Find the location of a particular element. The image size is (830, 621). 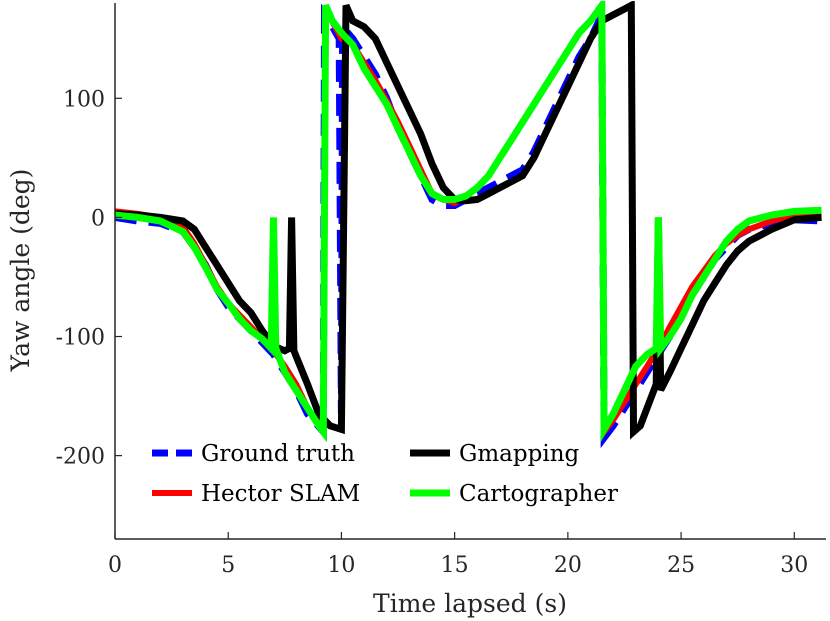

x-axis-label: Time lapsed (s) is located at coordinates (470, 603).